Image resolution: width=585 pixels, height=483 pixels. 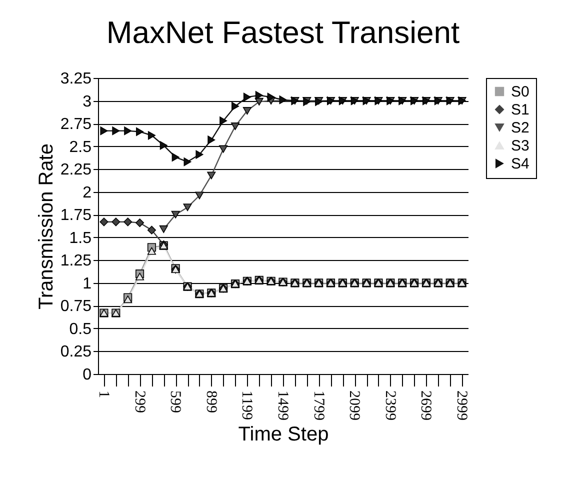 I want to click on x-tick-label: 2399, so click(x=390, y=405).